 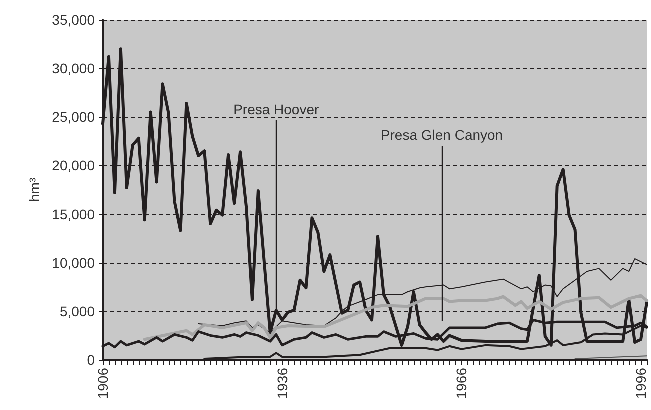 I want to click on y-tick-label: 0, so click(x=91, y=360).